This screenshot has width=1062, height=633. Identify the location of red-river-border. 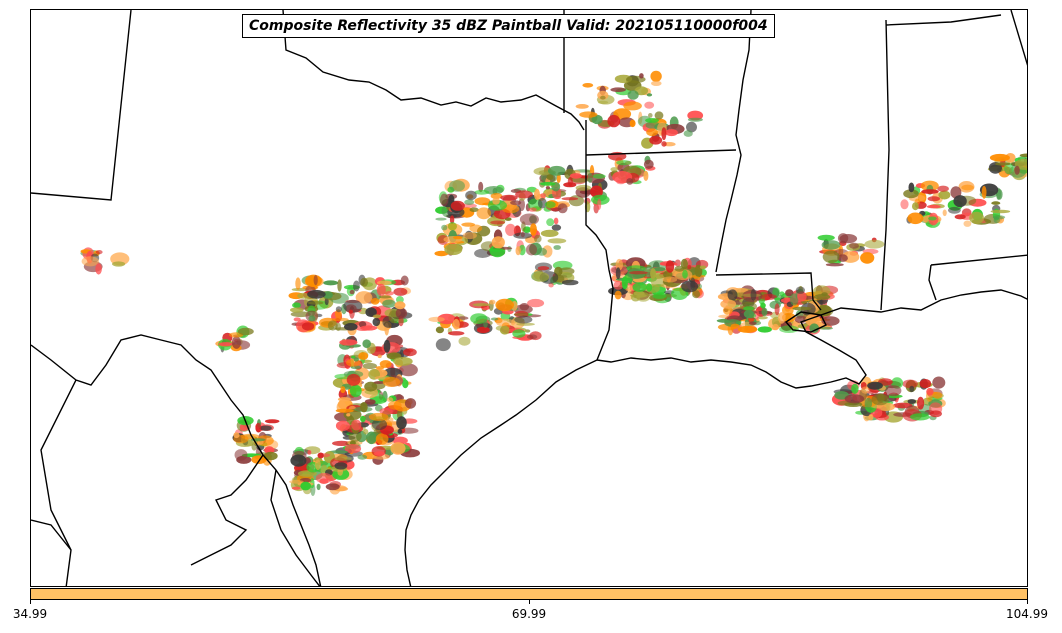
(433, 70).